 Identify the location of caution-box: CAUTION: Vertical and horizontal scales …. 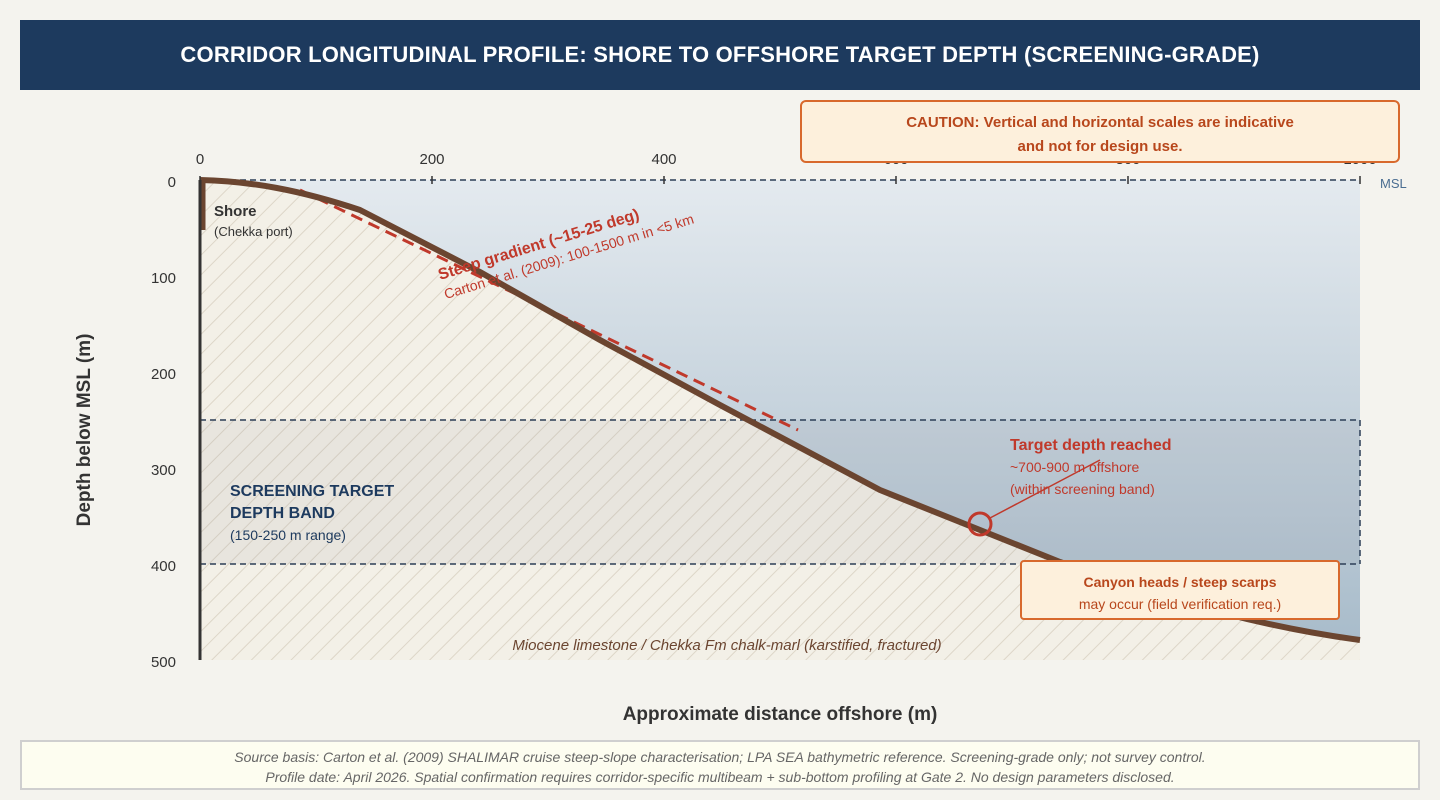
(1100, 131).